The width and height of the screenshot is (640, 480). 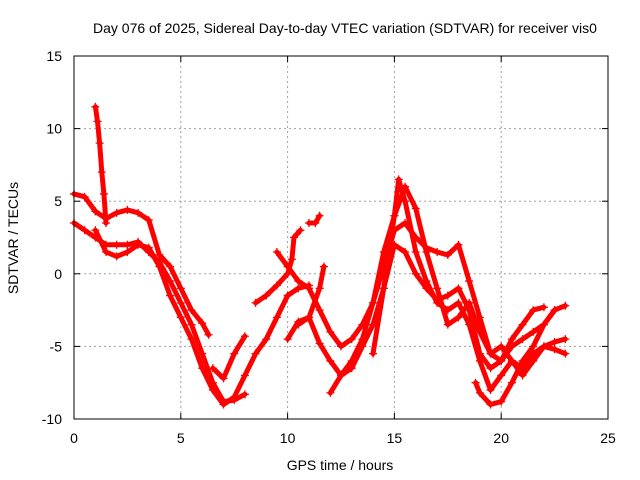 I want to click on x-tick-label: 10, so click(x=288, y=438).